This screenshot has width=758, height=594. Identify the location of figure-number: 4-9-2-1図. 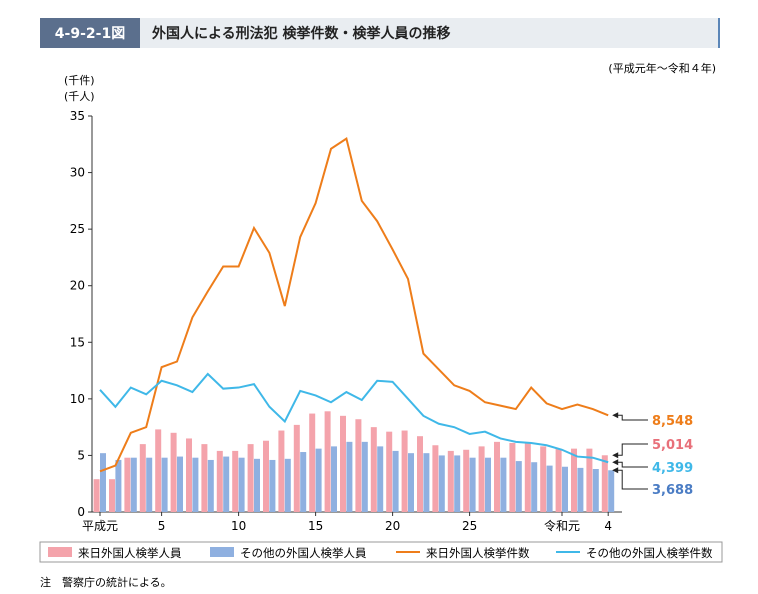
(90, 34).